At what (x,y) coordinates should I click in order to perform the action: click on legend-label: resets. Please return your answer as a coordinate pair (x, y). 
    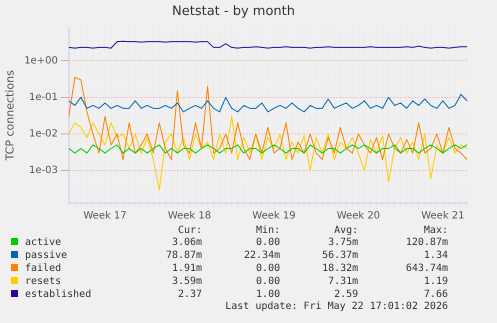
    Looking at the image, I should click on (43, 281).